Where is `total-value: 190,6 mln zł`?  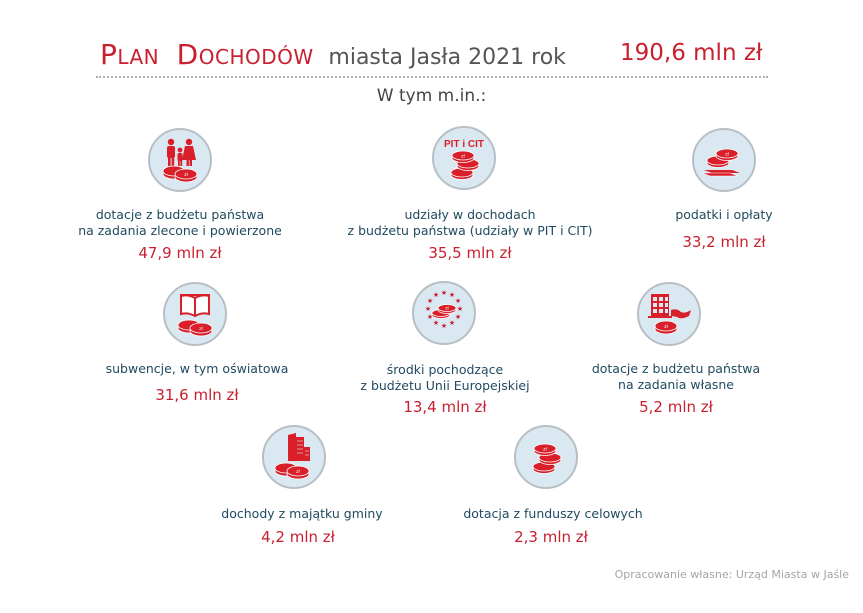
total-value: 190,6 mln zł is located at coordinates (691, 53).